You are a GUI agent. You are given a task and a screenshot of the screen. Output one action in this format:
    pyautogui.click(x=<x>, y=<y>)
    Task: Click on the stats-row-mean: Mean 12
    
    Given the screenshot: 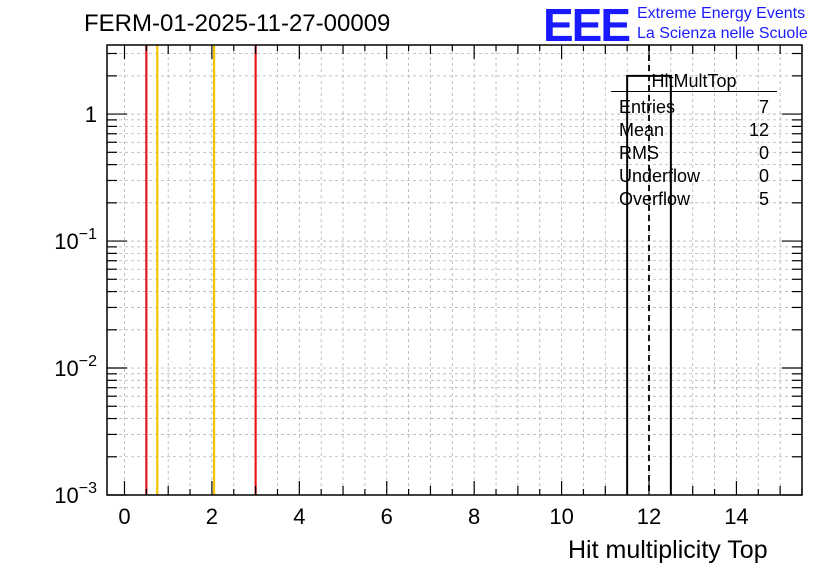 What is the action you would take?
    pyautogui.click(x=694, y=130)
    